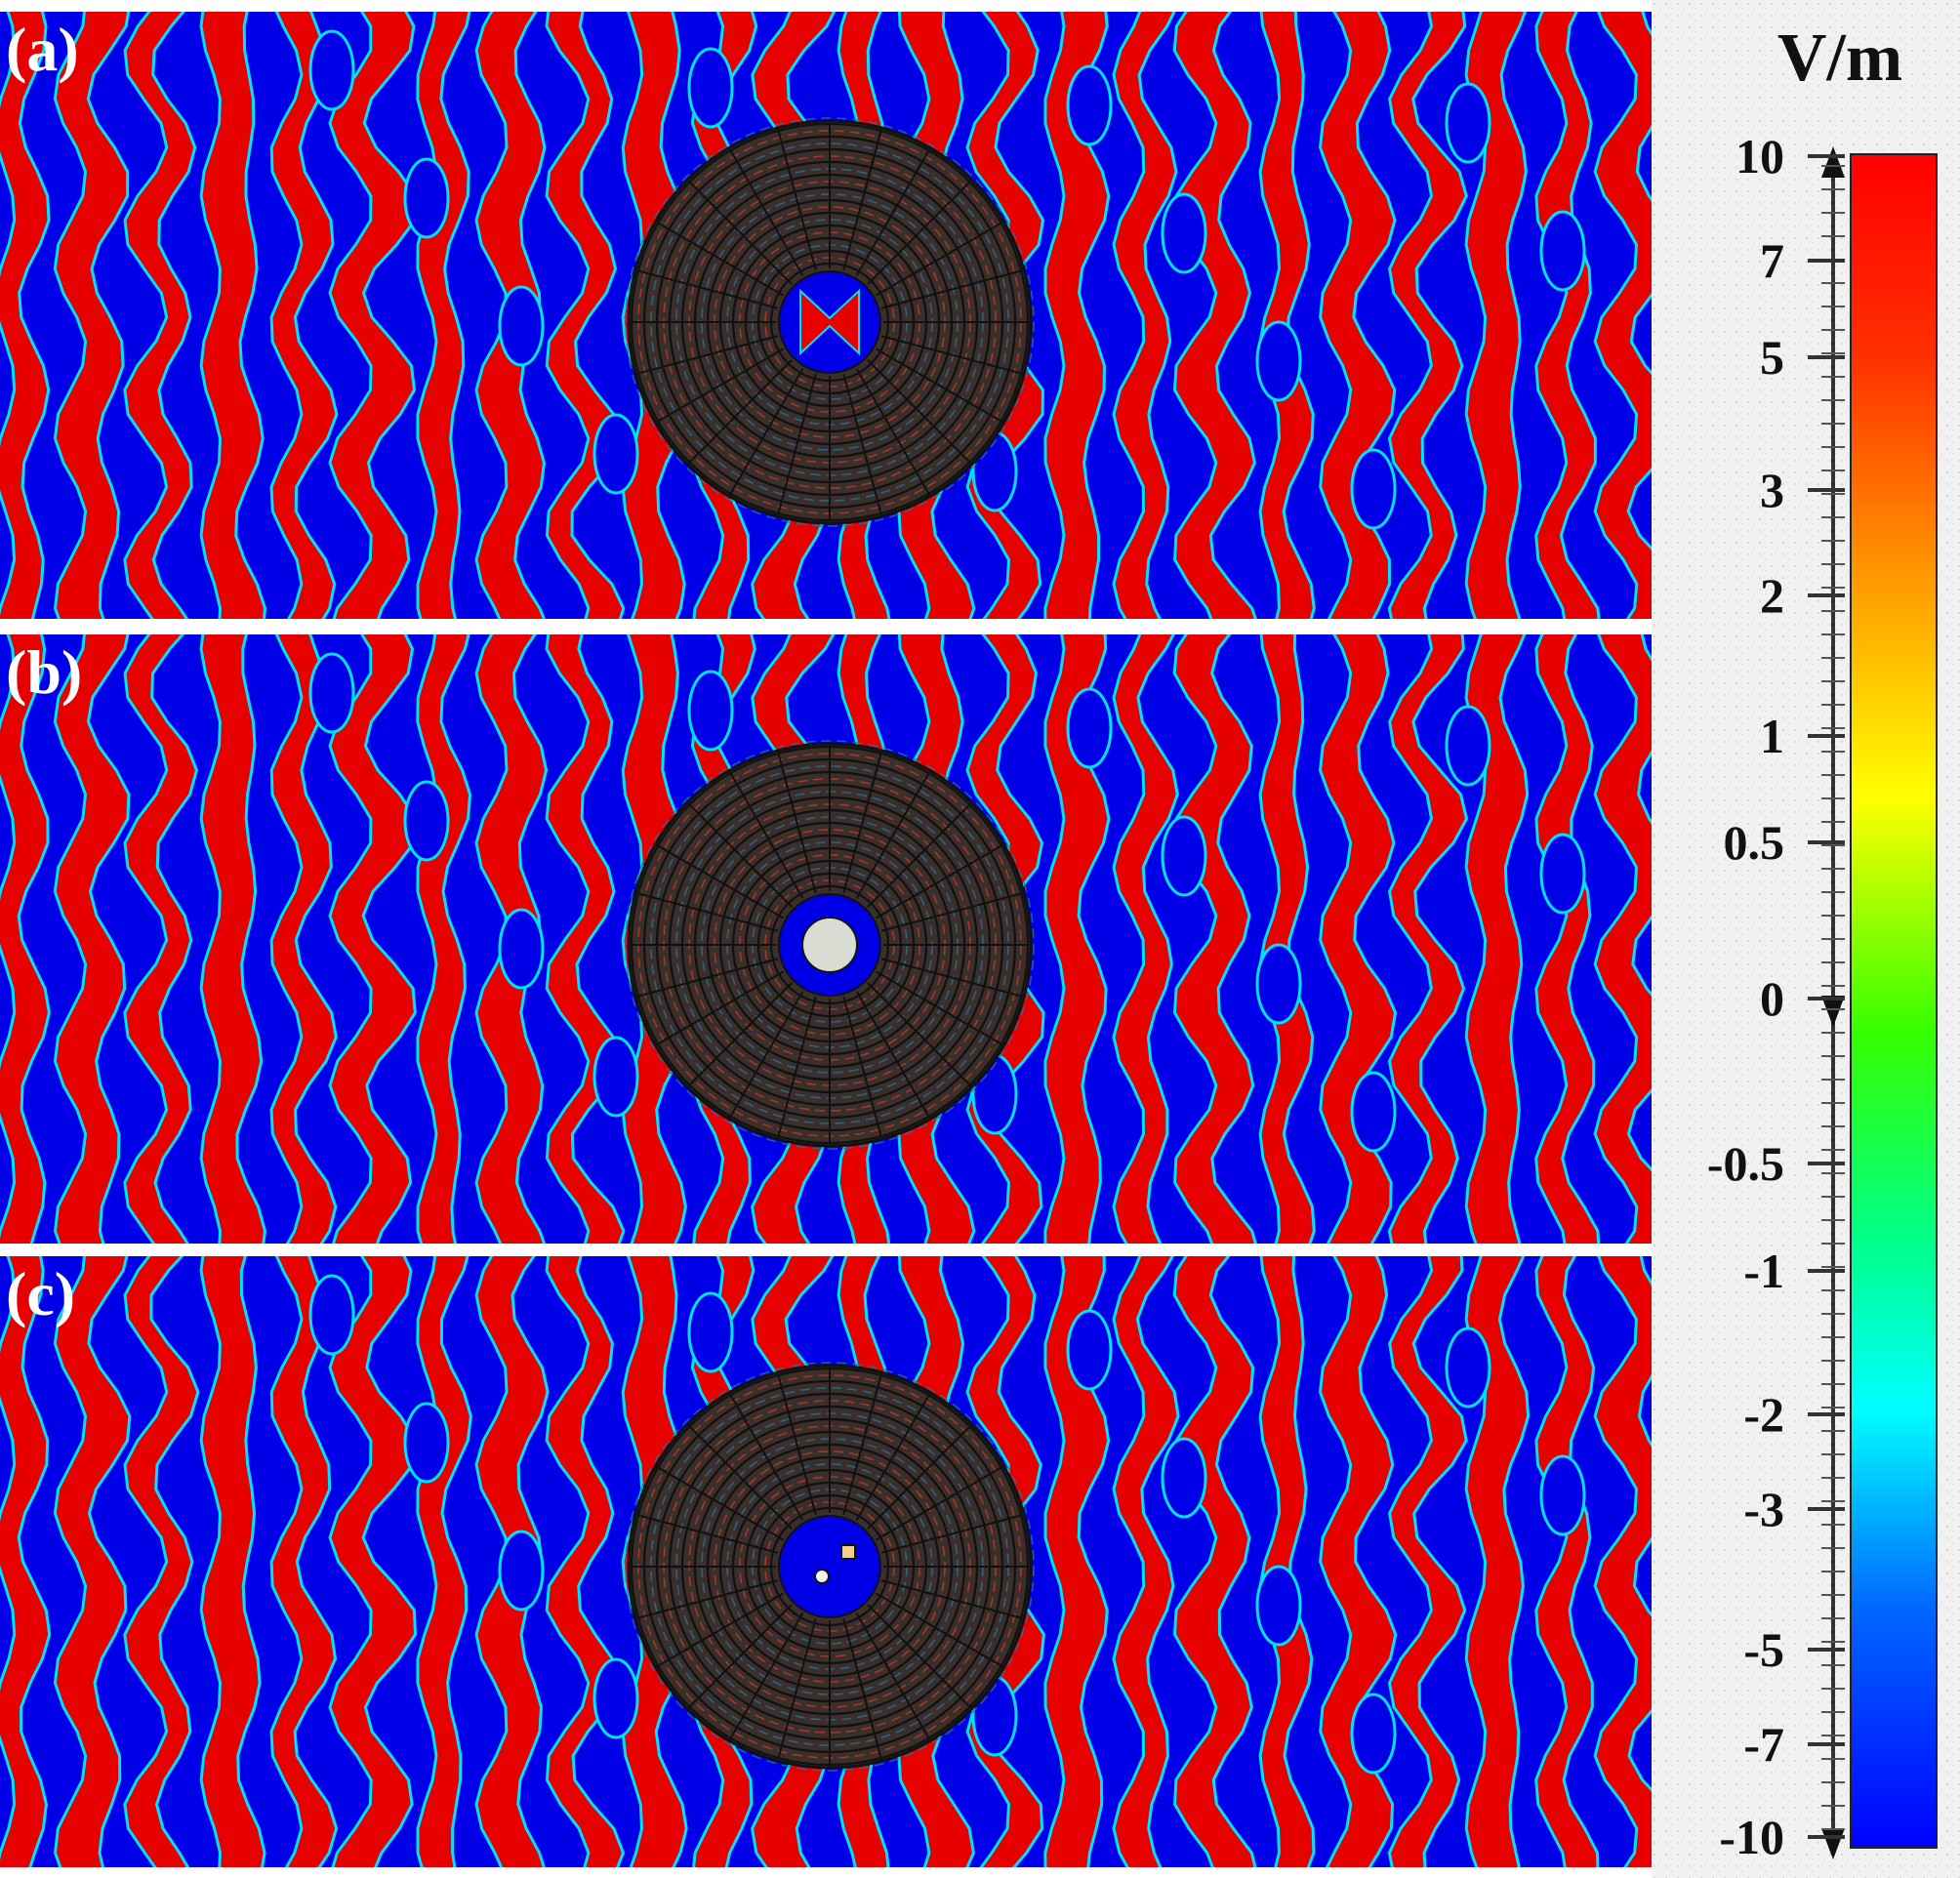 The width and height of the screenshot is (1960, 1878). What do you see at coordinates (1764, 1414) in the screenshot?
I see `colorbar-tick-label: -2` at bounding box center [1764, 1414].